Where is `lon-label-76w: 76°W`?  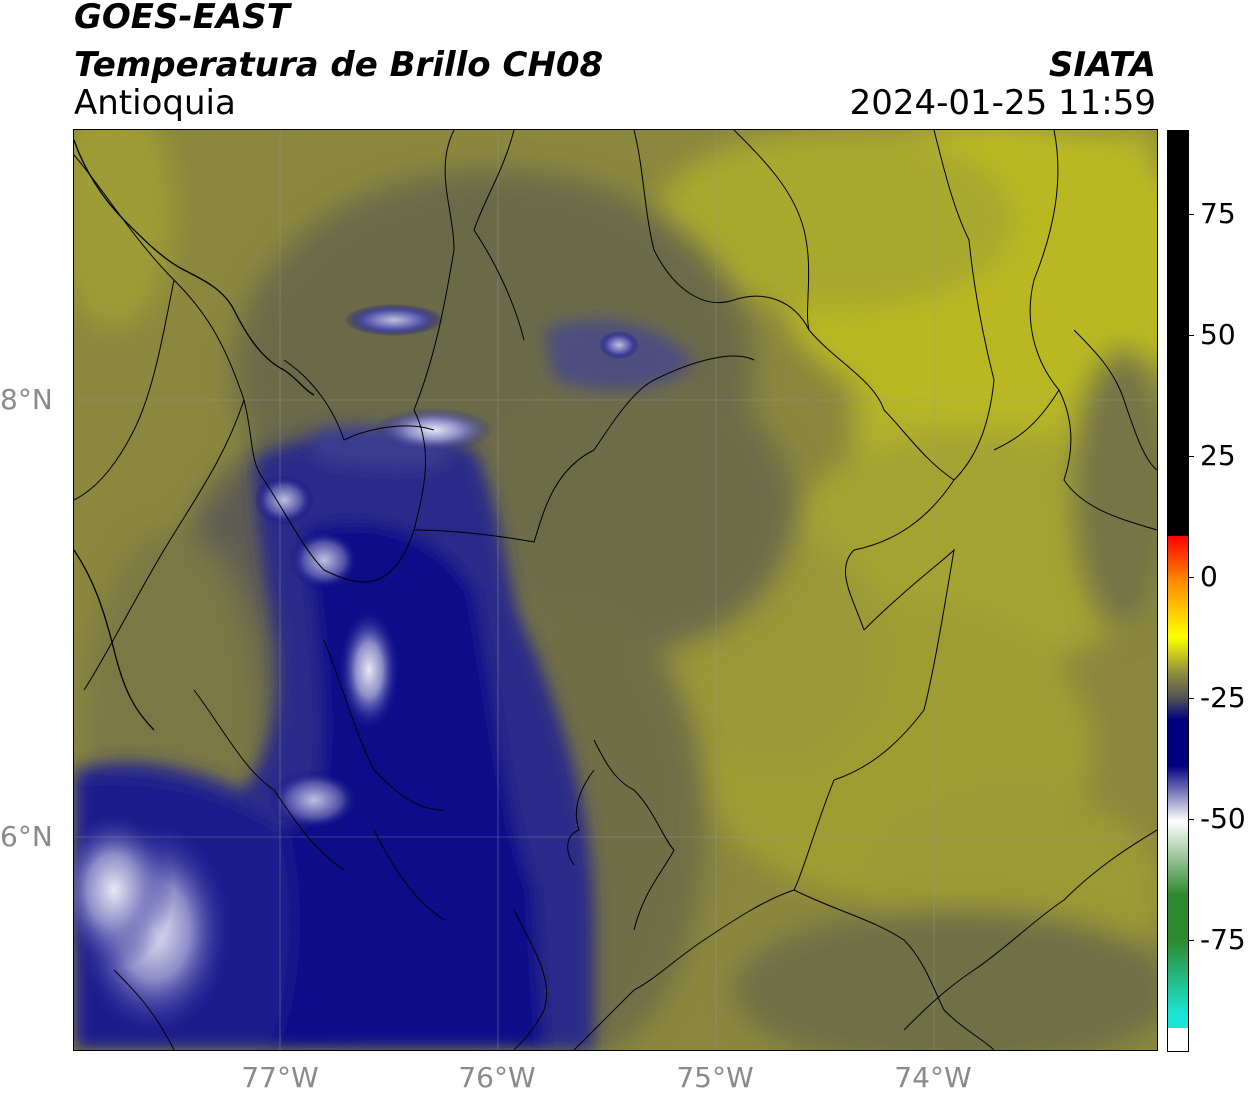 lon-label-76w: 76°W is located at coordinates (497, 1077).